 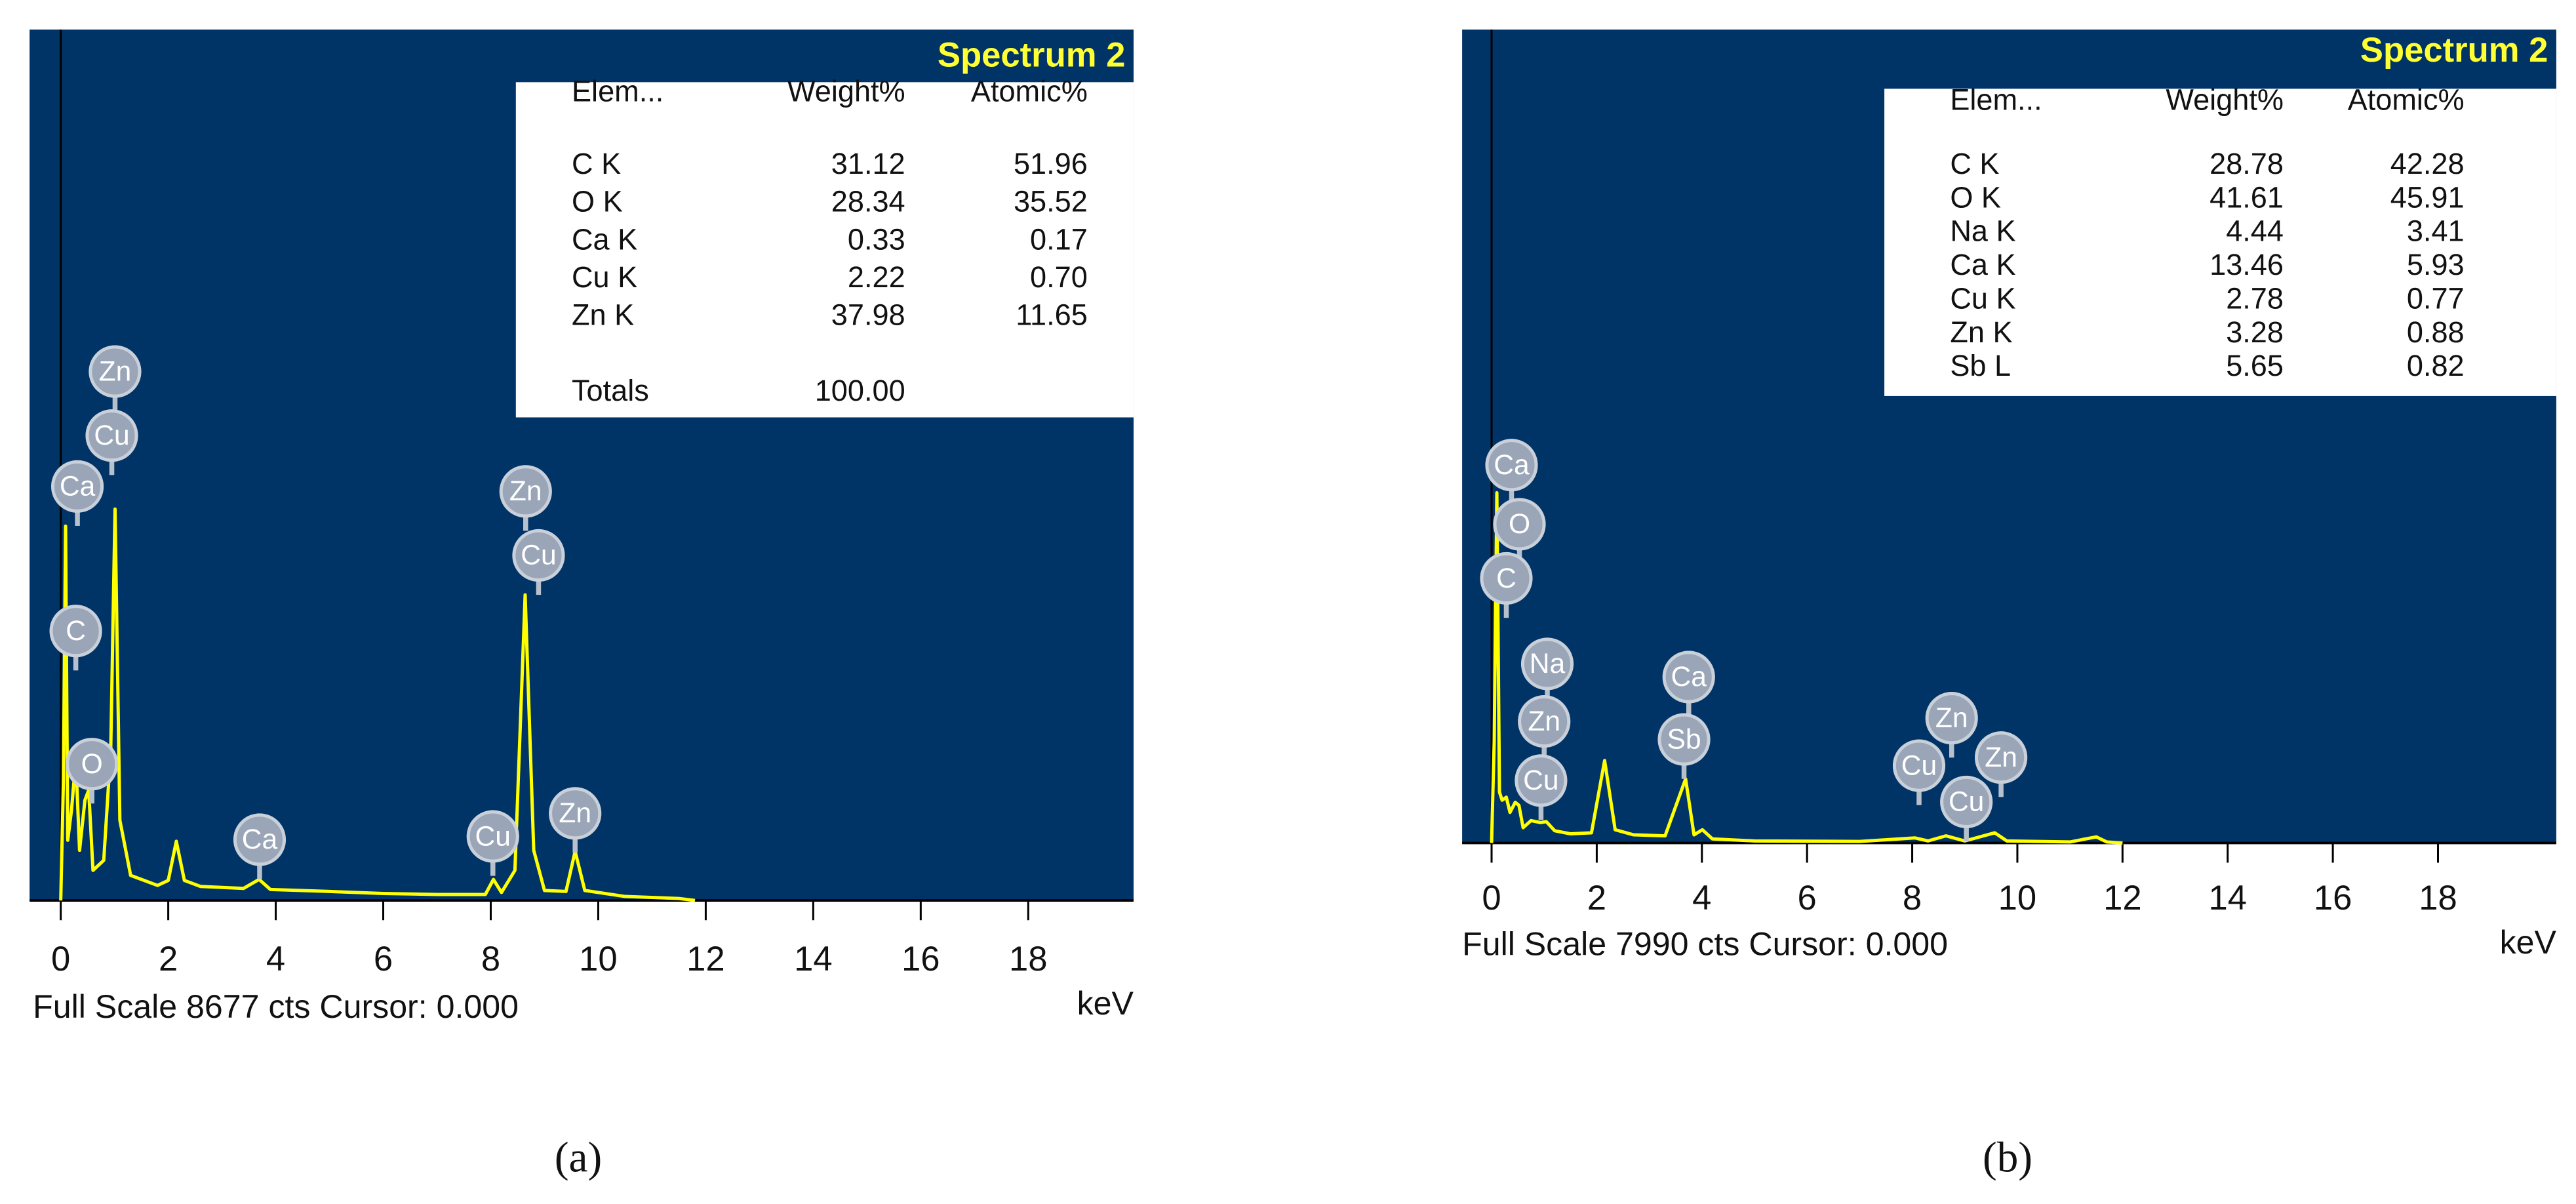 I want to click on table-cell: Sb L, so click(x=1980, y=366).